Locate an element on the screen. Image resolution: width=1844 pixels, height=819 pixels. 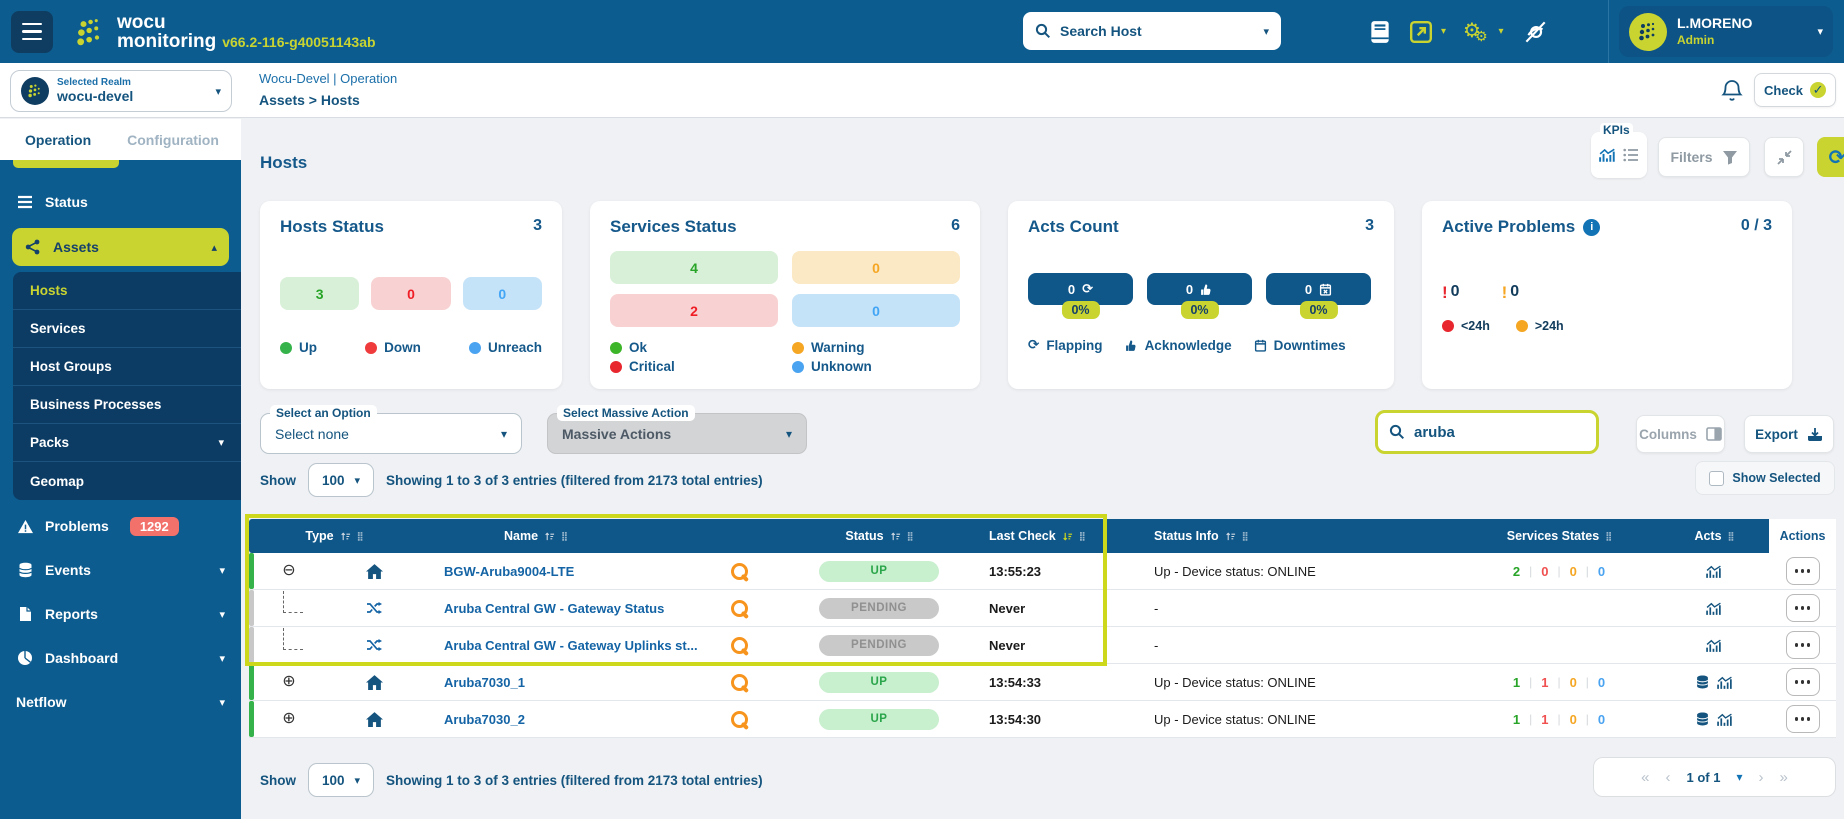
service-name-link: Aruba Central GW - Gateway Status is located at coordinates (554, 608).